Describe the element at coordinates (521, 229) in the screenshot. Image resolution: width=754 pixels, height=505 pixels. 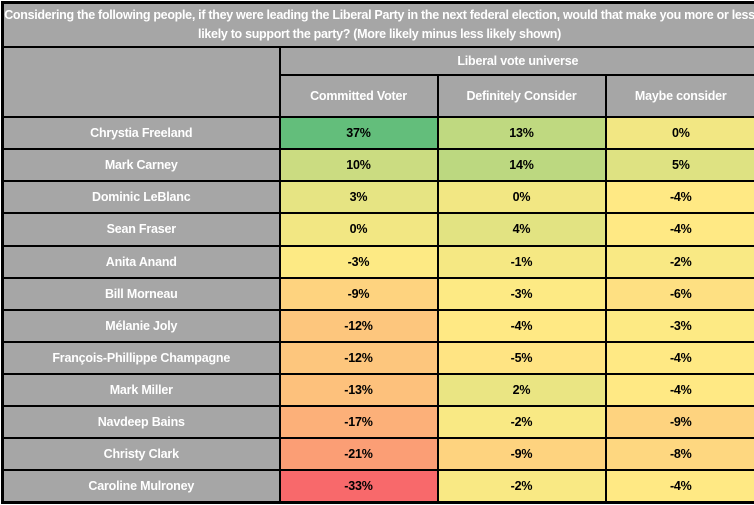
I see `value-cell: 4%` at that location.